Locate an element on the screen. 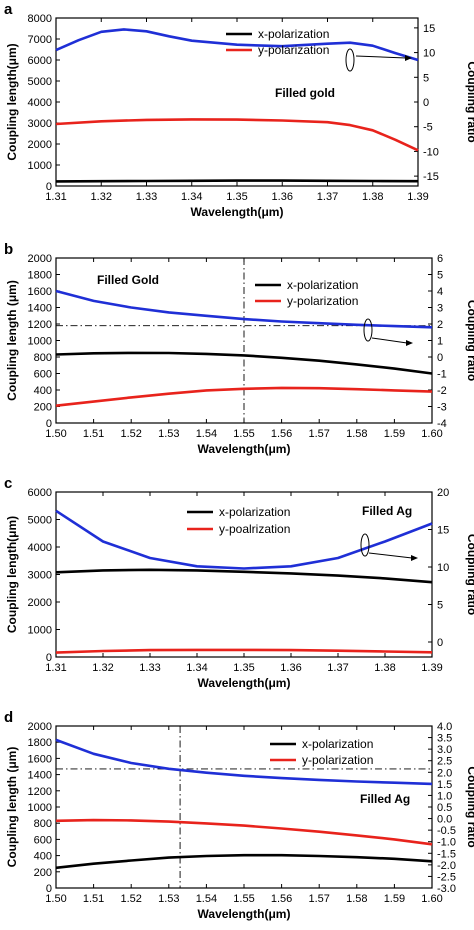 This screenshot has height=930, width=474. x-tick-label: 1.37 is located at coordinates (327, 197).